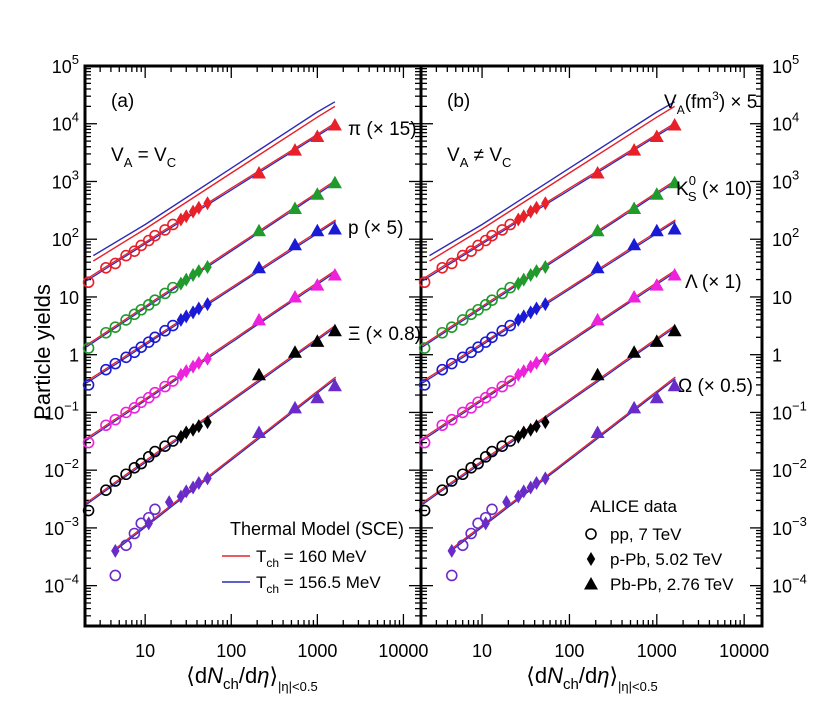  What do you see at coordinates (713, 282) in the screenshot?
I see `species-label: Λ (× 1)` at bounding box center [713, 282].